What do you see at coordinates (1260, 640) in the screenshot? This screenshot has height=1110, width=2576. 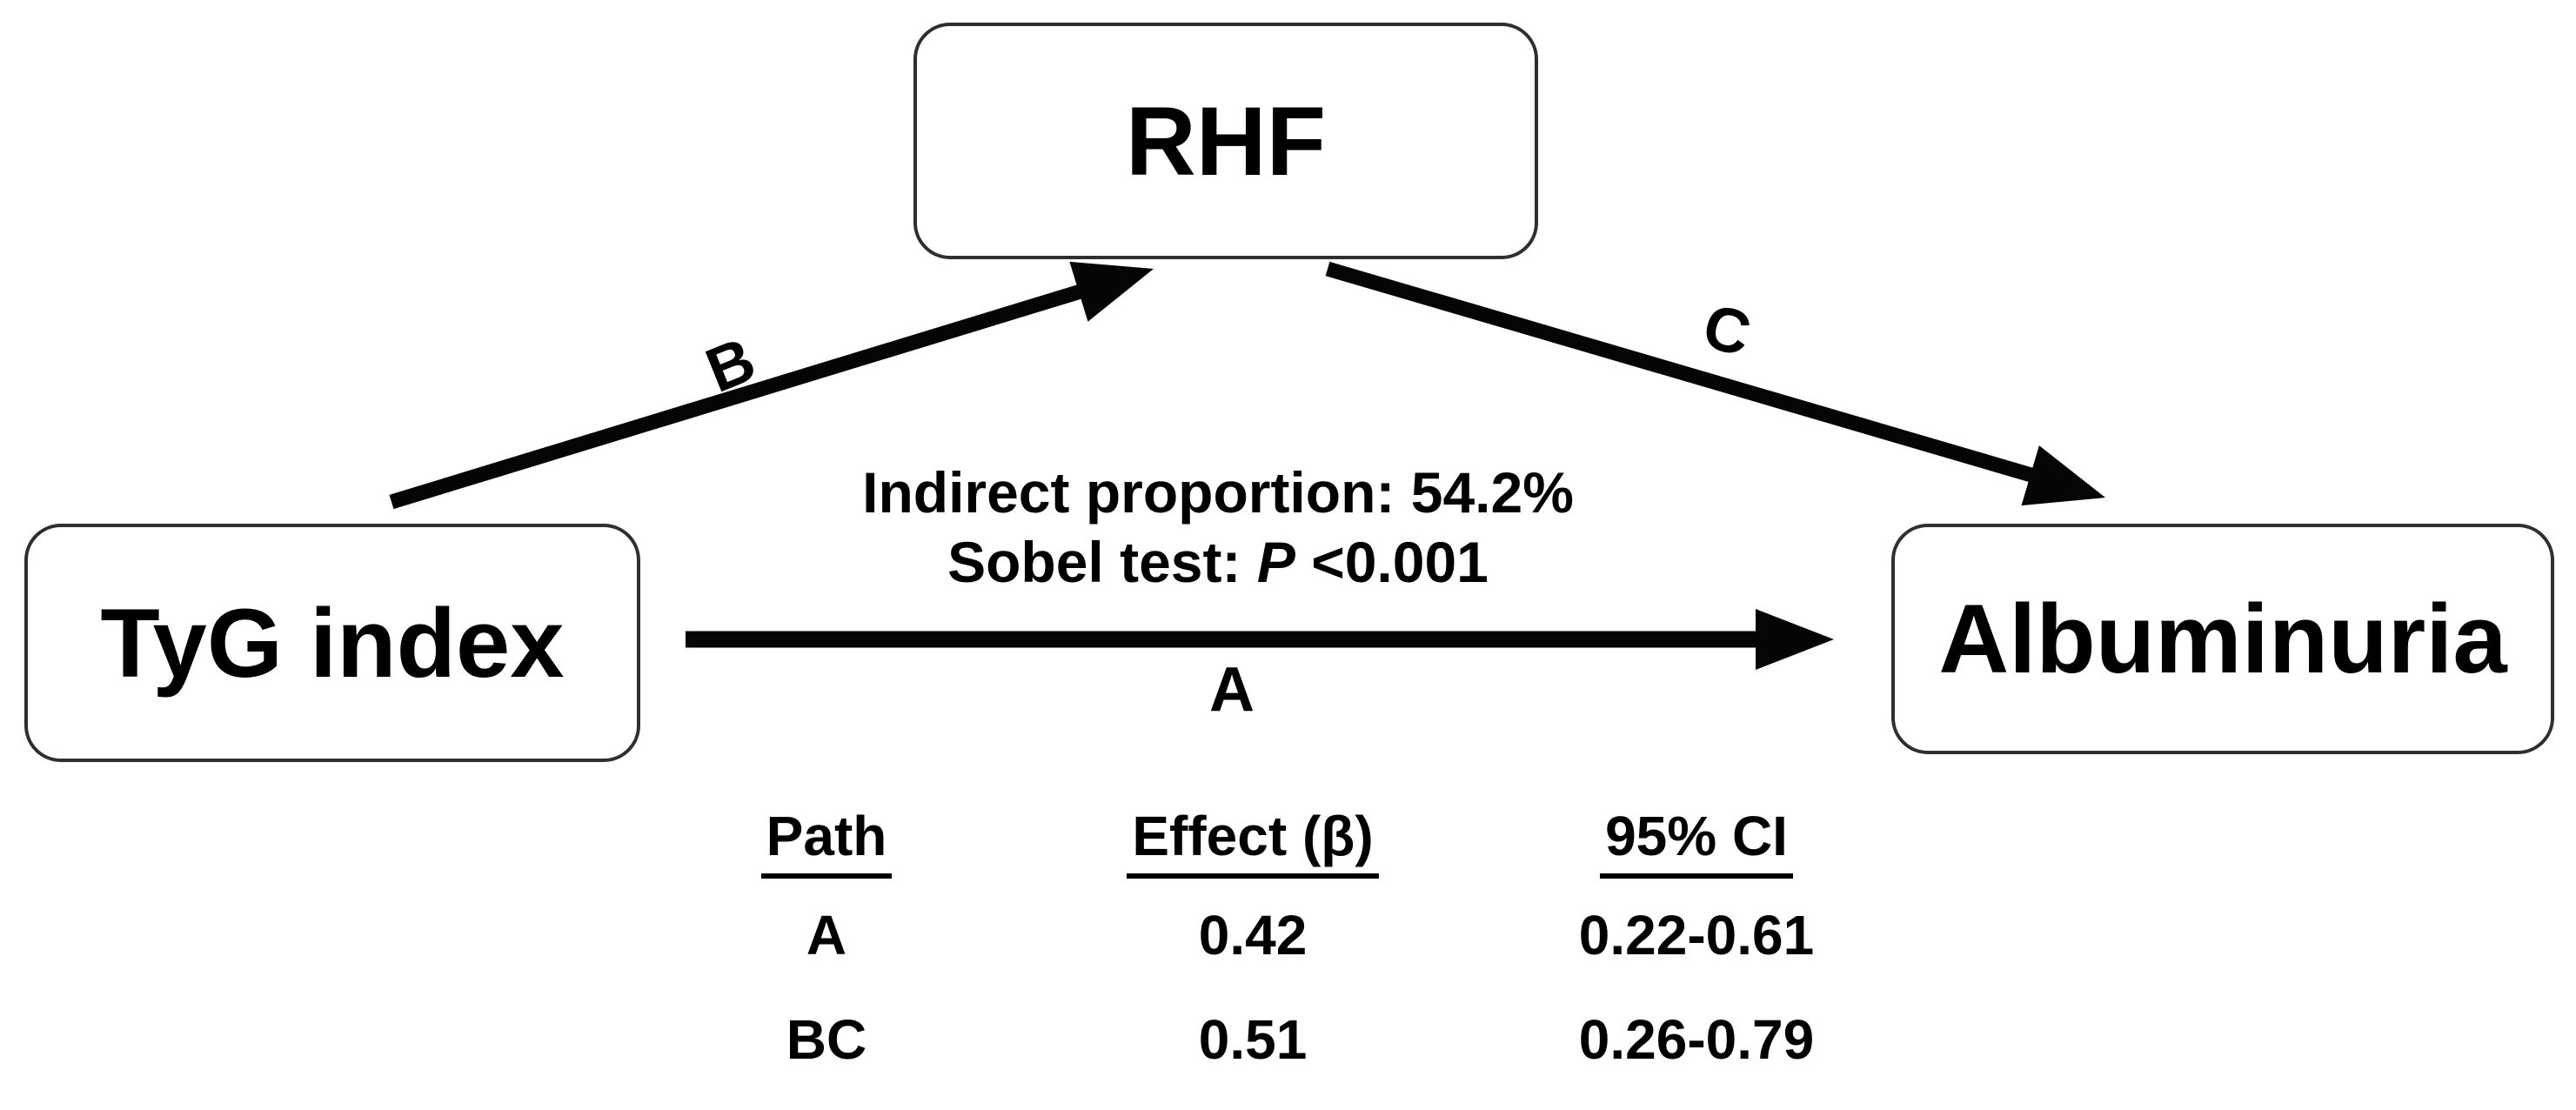 I see `arrow-a` at bounding box center [1260, 640].